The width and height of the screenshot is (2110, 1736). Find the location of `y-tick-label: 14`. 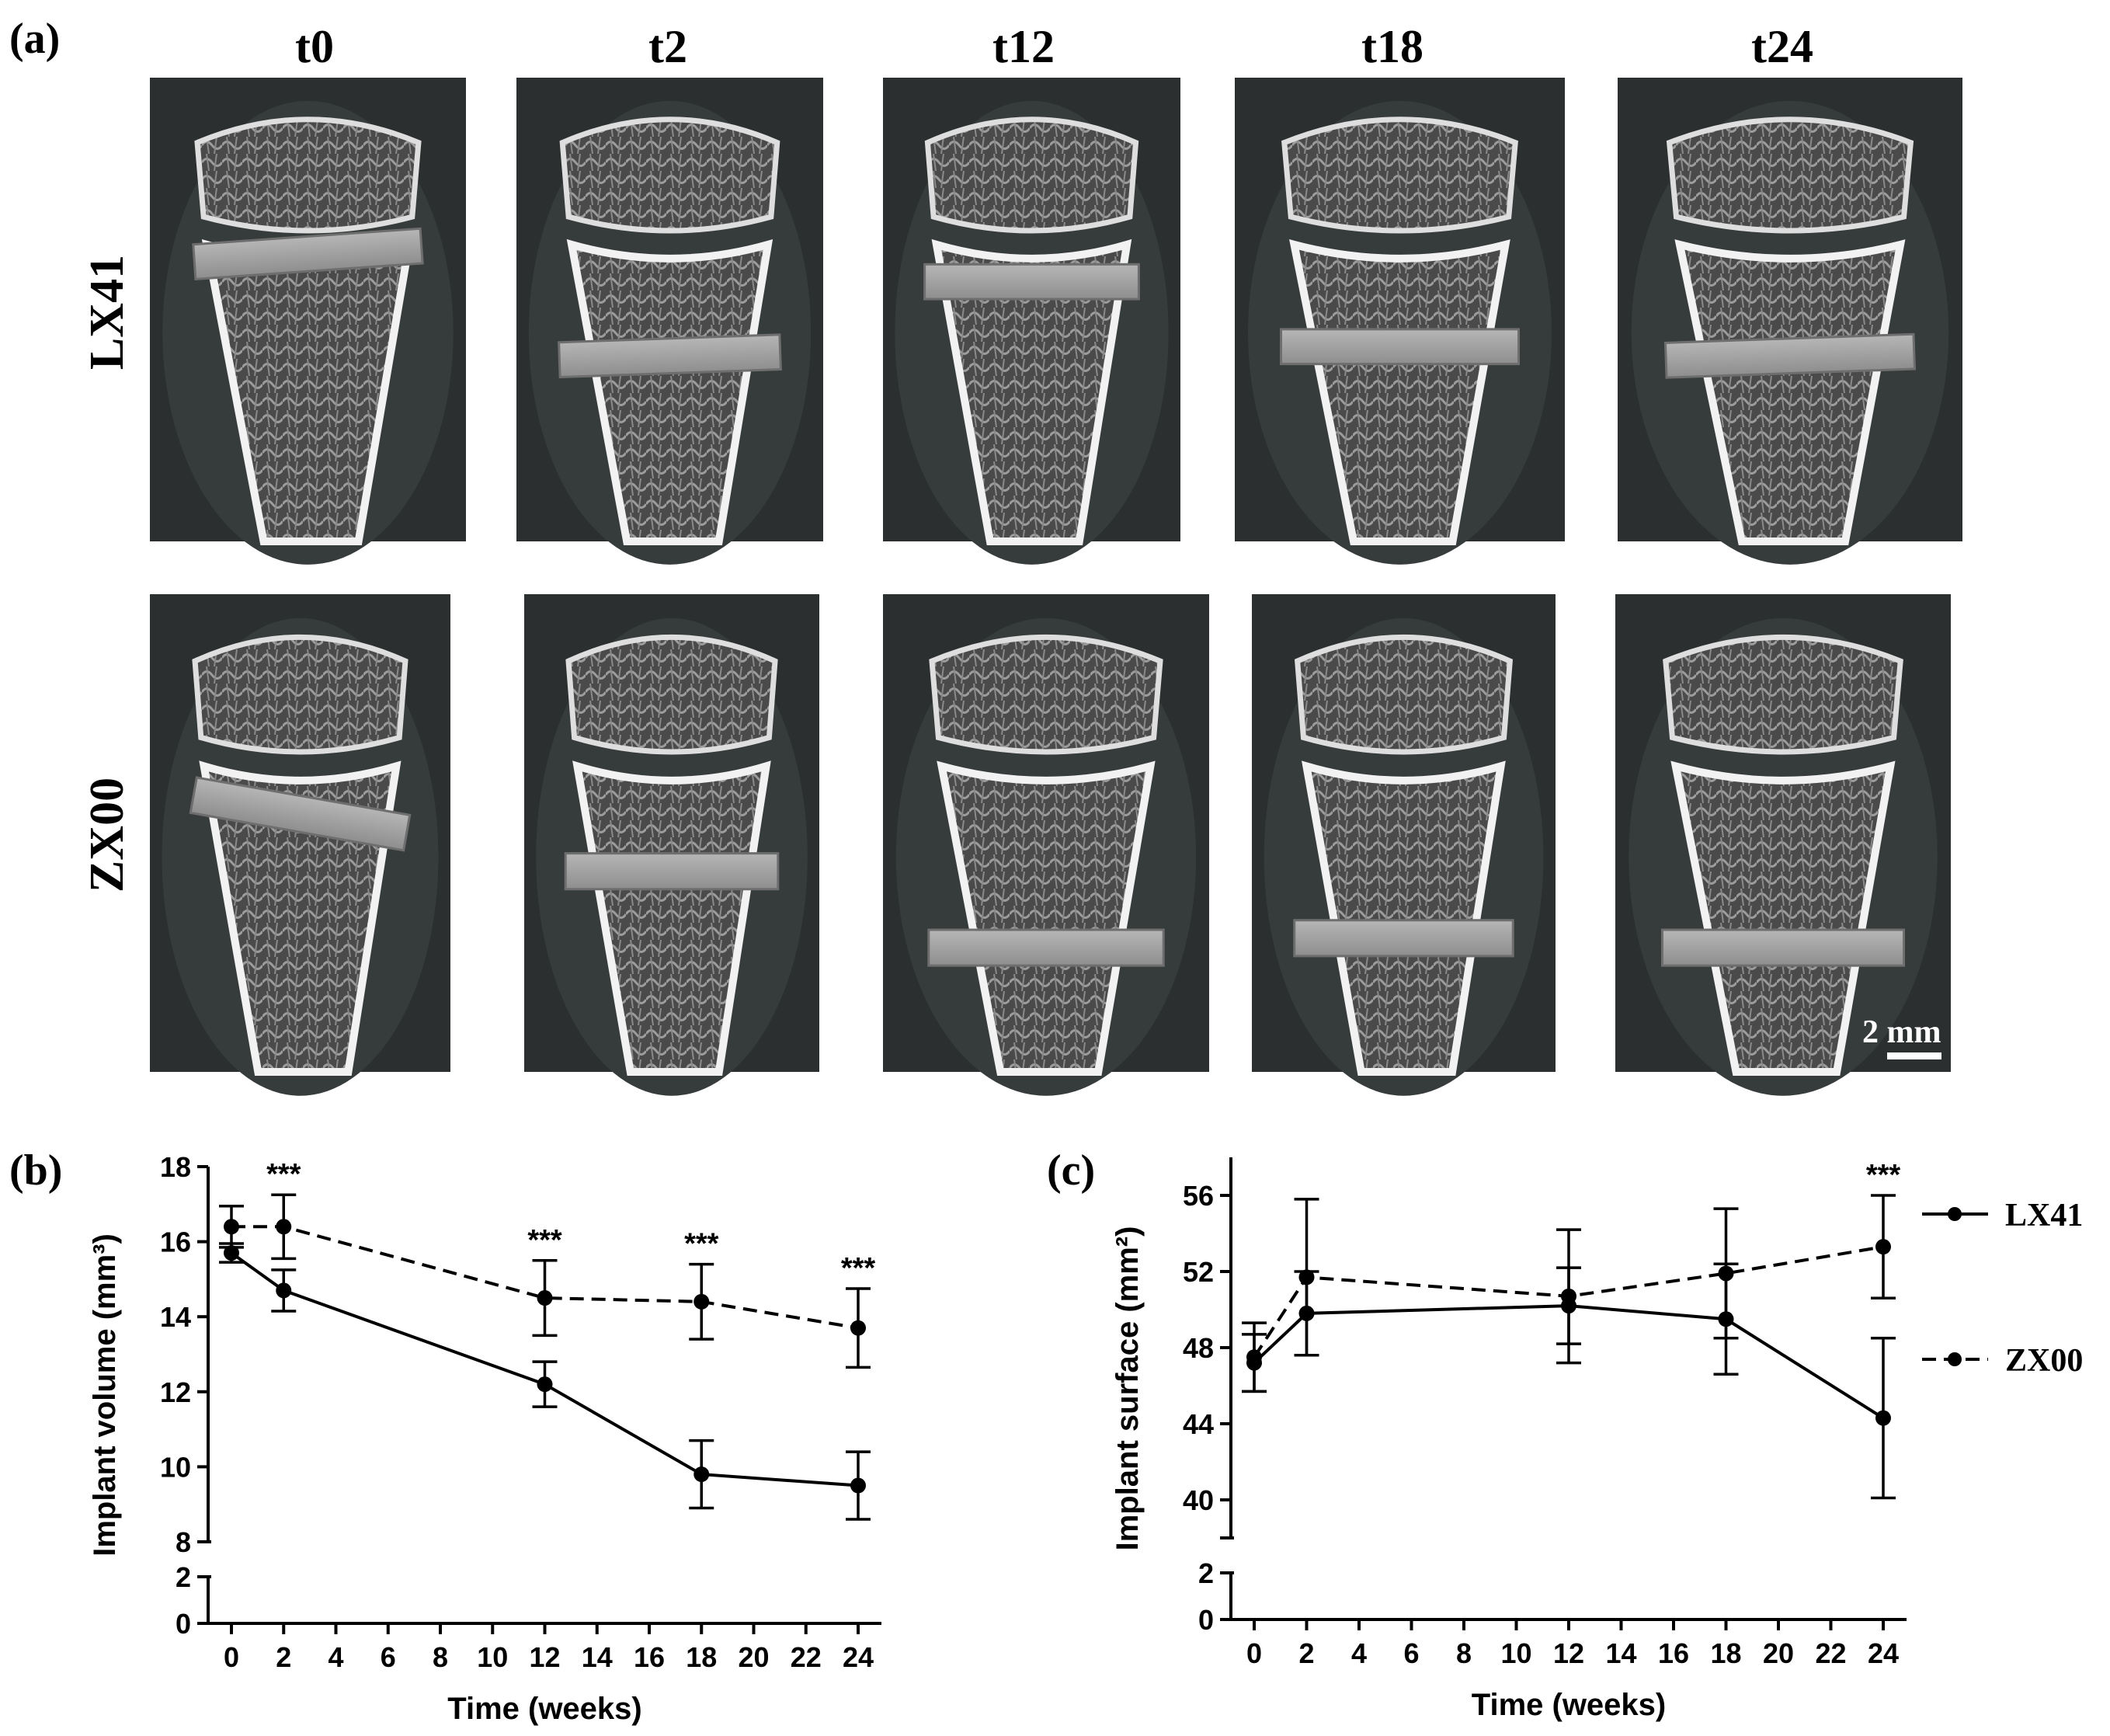

y-tick-label: 14 is located at coordinates (175, 1317).